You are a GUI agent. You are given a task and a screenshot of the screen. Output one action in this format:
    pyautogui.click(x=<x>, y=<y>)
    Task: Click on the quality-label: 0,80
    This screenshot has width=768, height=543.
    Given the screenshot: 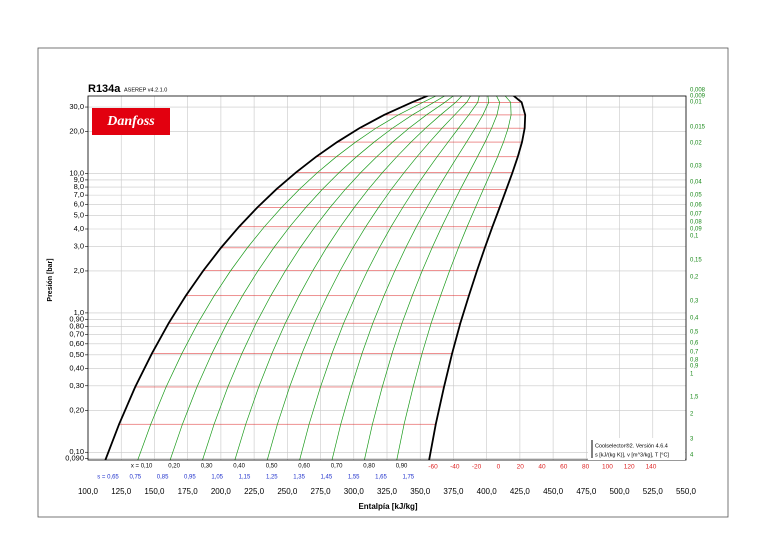 What is the action you would take?
    pyautogui.click(x=369, y=467)
    